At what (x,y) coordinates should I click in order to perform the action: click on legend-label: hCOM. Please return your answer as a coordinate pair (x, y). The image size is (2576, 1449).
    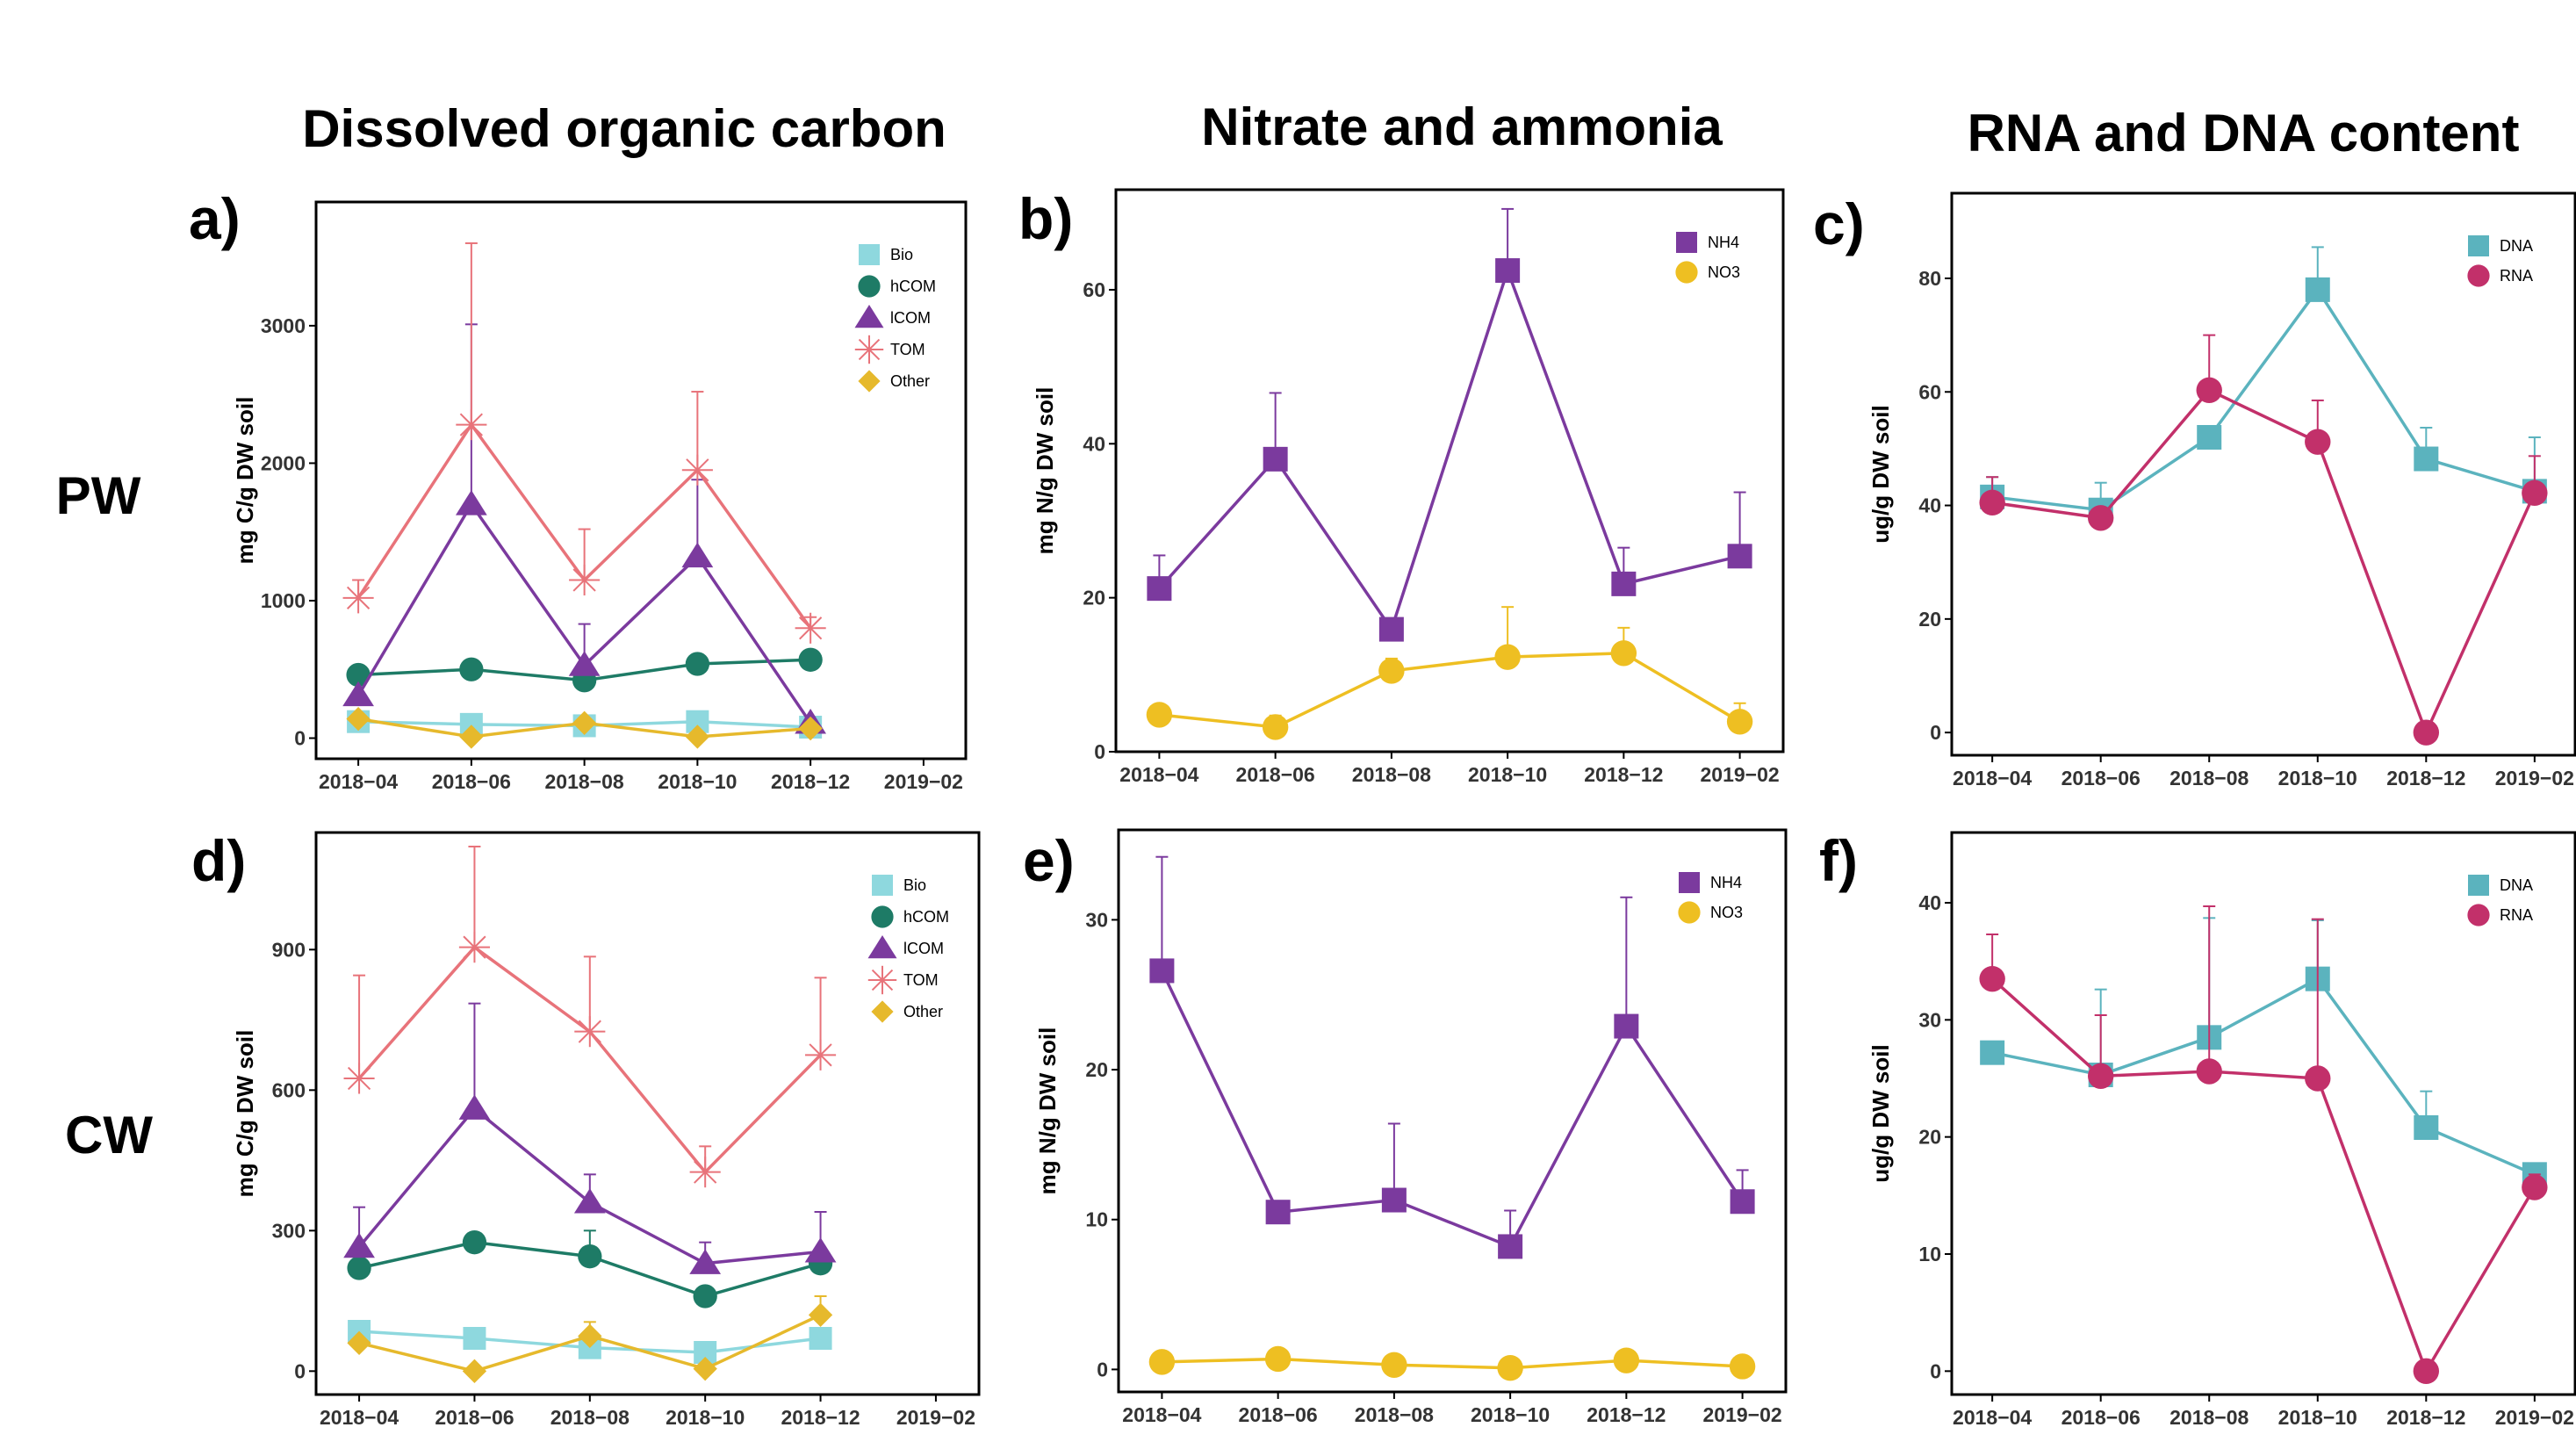
    Looking at the image, I should click on (913, 286).